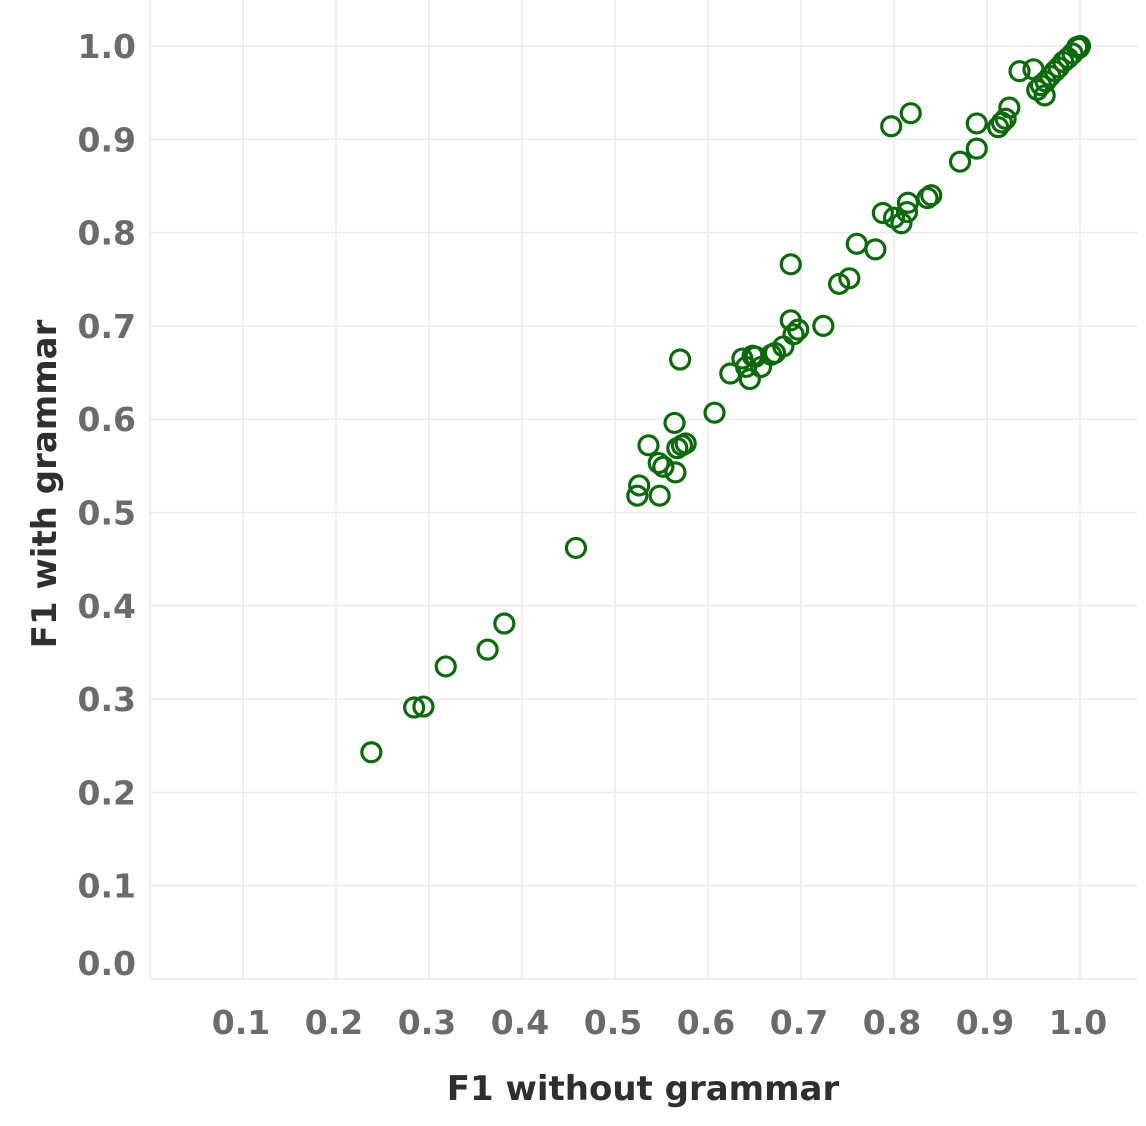 The image size is (1146, 1126). I want to click on x-tick-label: 0.3, so click(427, 1022).